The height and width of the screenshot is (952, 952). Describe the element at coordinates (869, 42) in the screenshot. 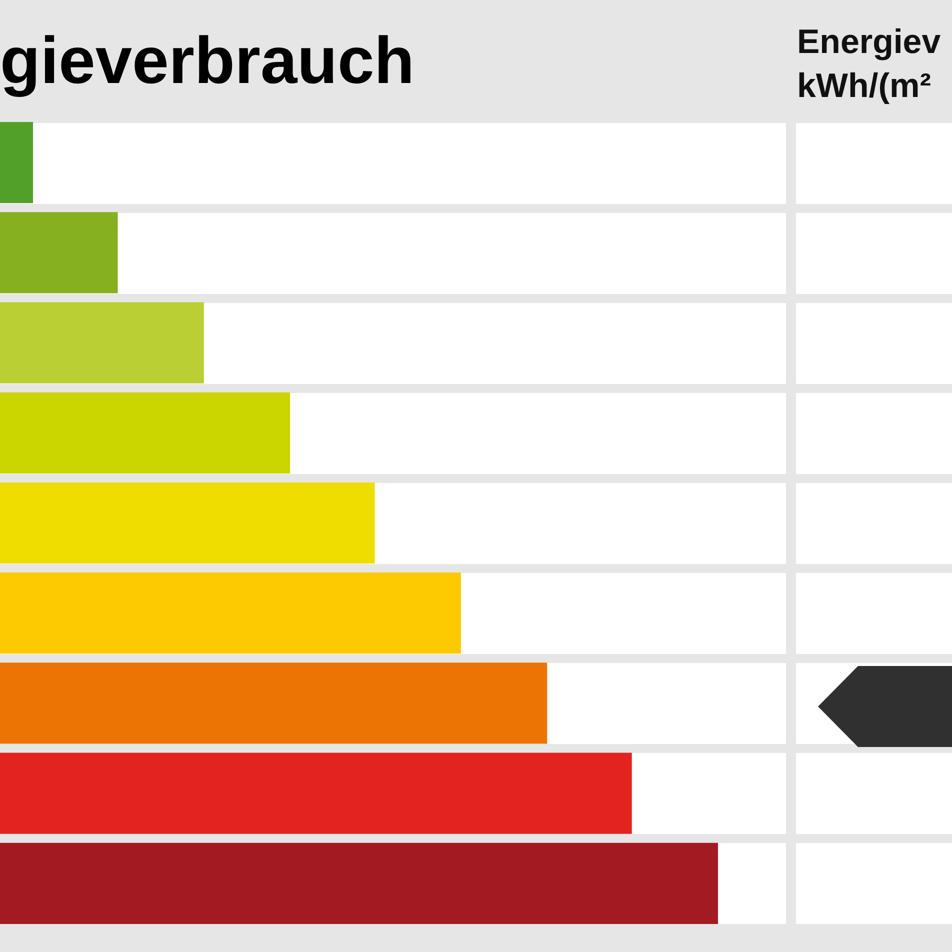

I see `text: Energiev` at that location.